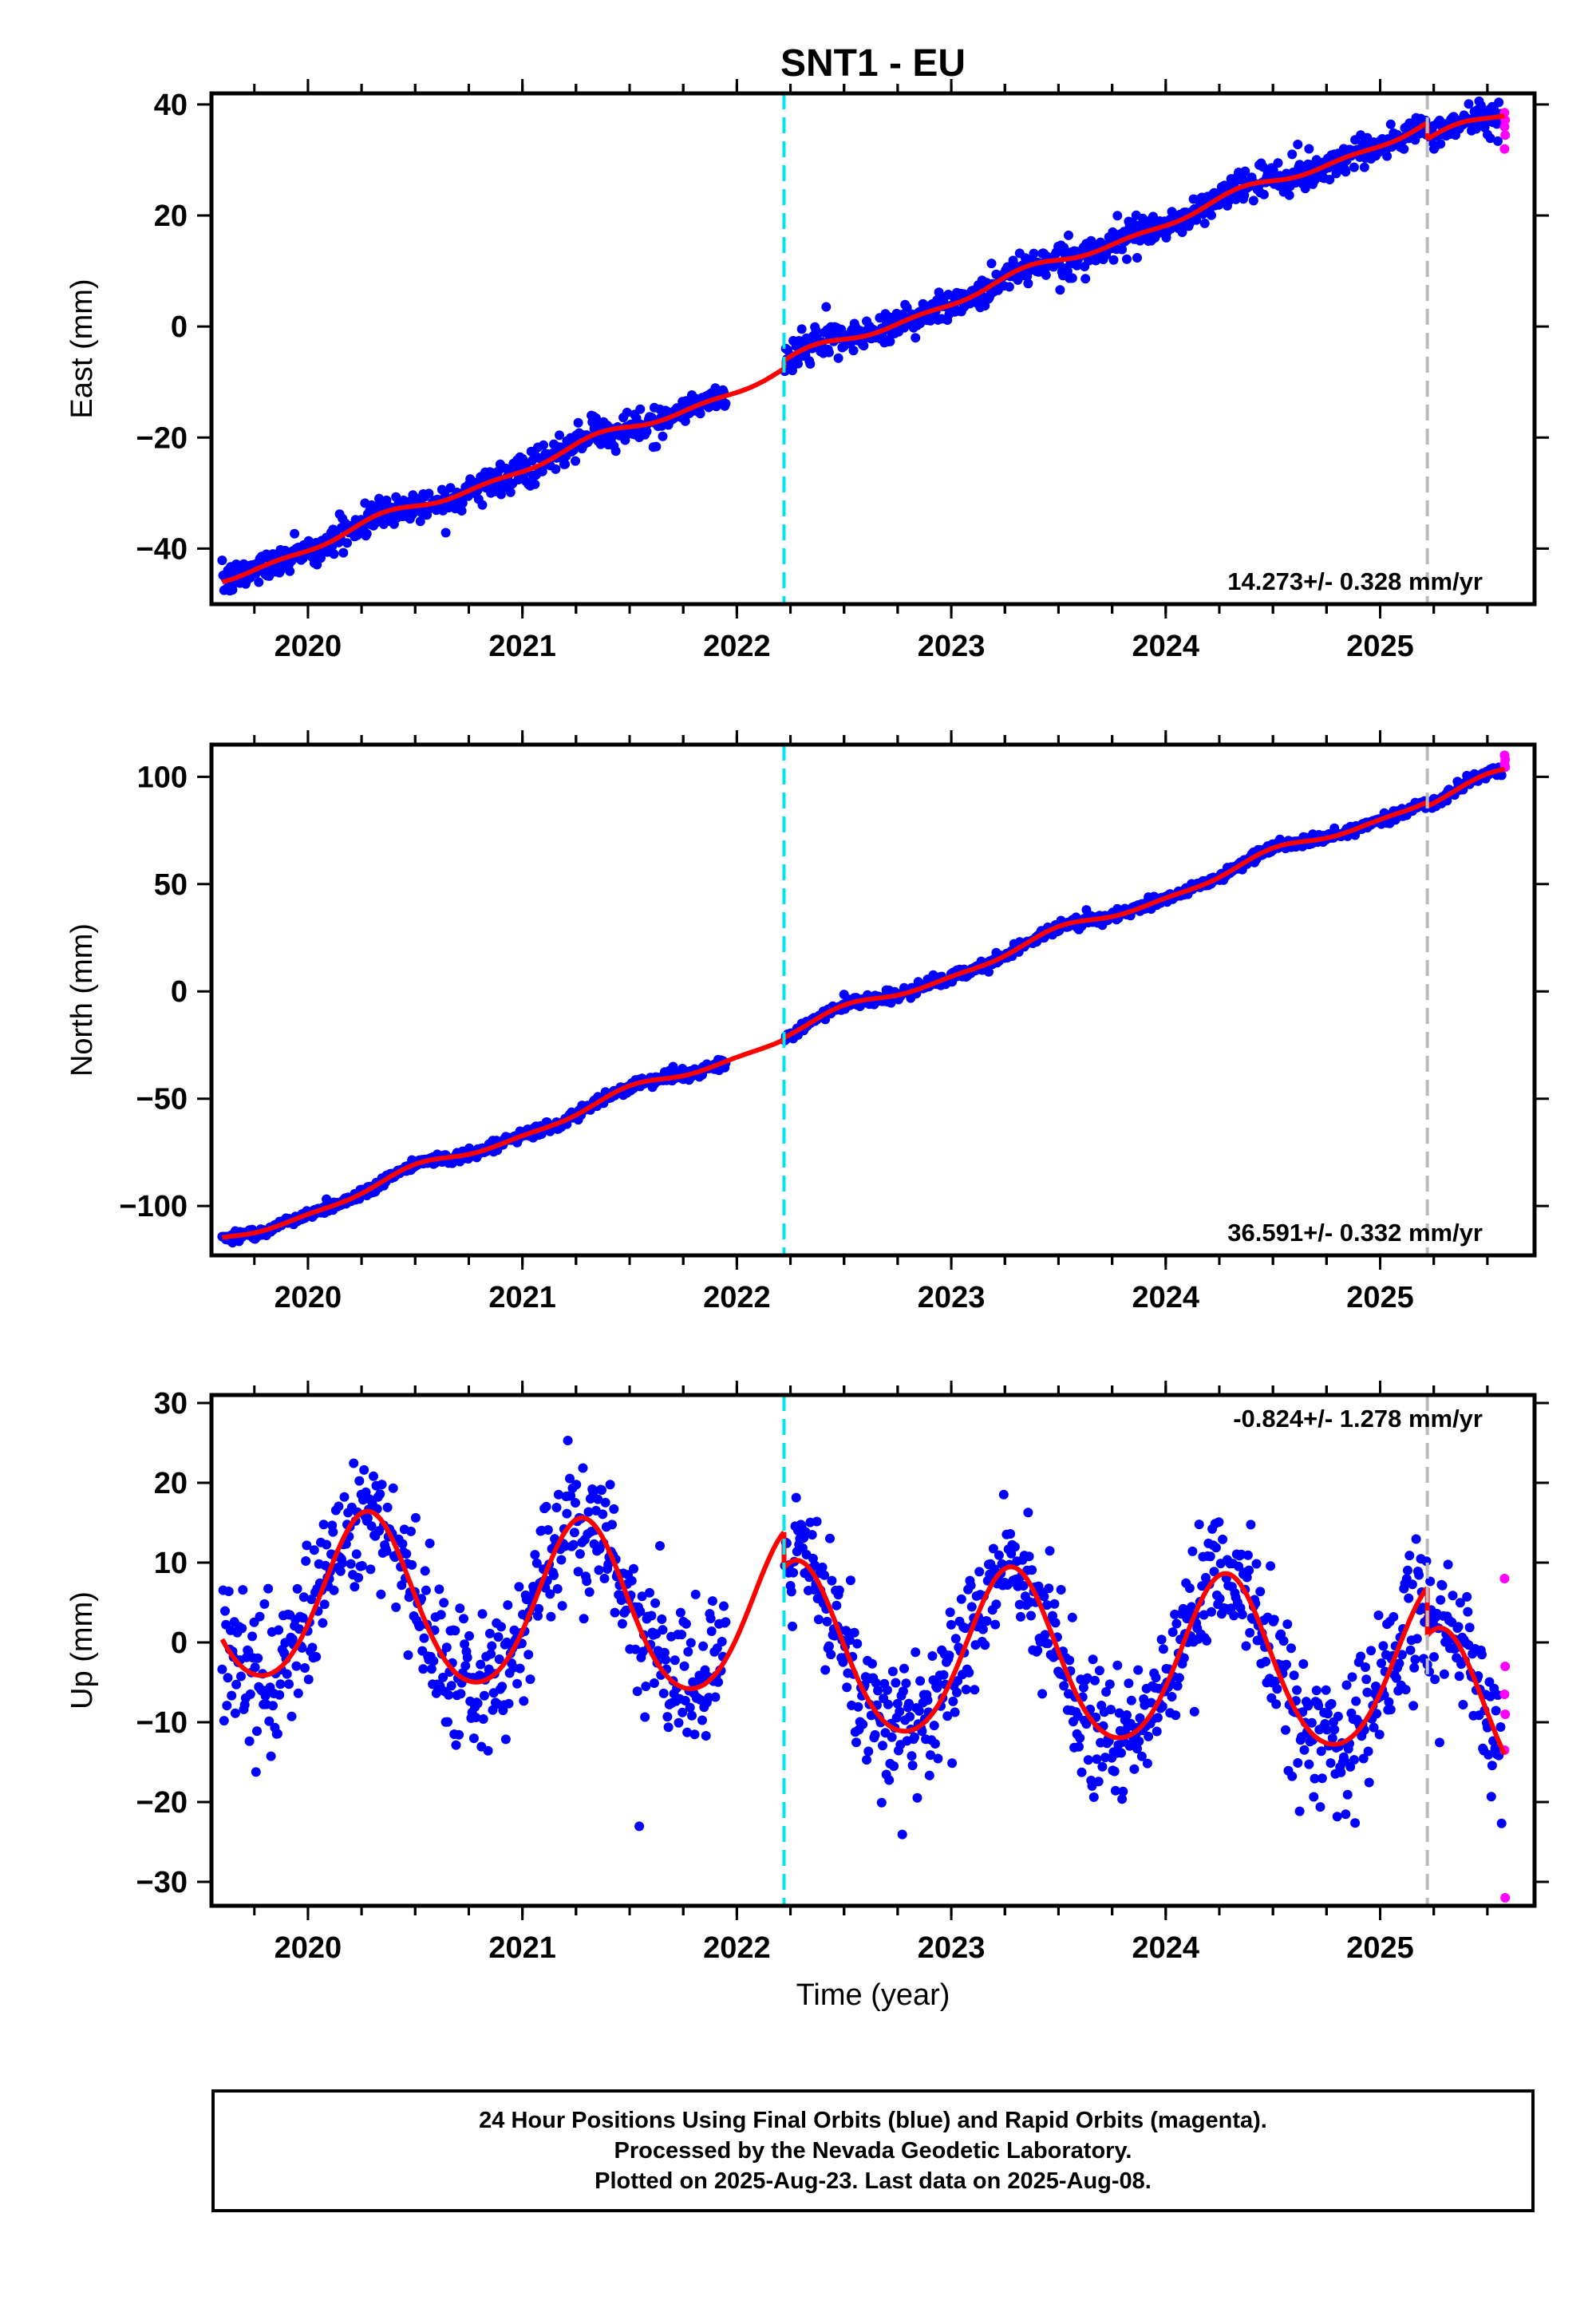  What do you see at coordinates (171, 885) in the screenshot?
I see `y-tick-label: 50` at bounding box center [171, 885].